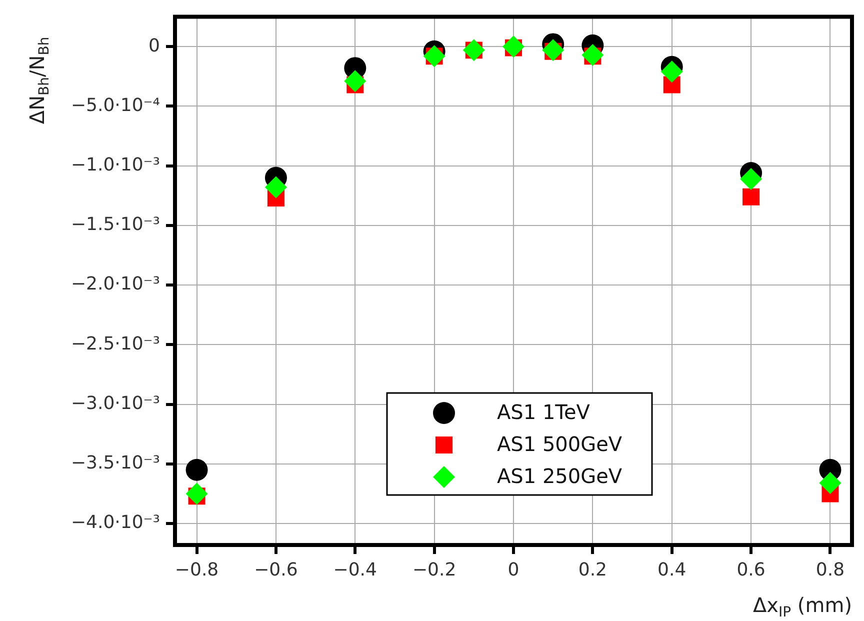 The width and height of the screenshot is (864, 621). Describe the element at coordinates (543, 412) in the screenshot. I see `legend-label: AS1 1TeV` at that location.